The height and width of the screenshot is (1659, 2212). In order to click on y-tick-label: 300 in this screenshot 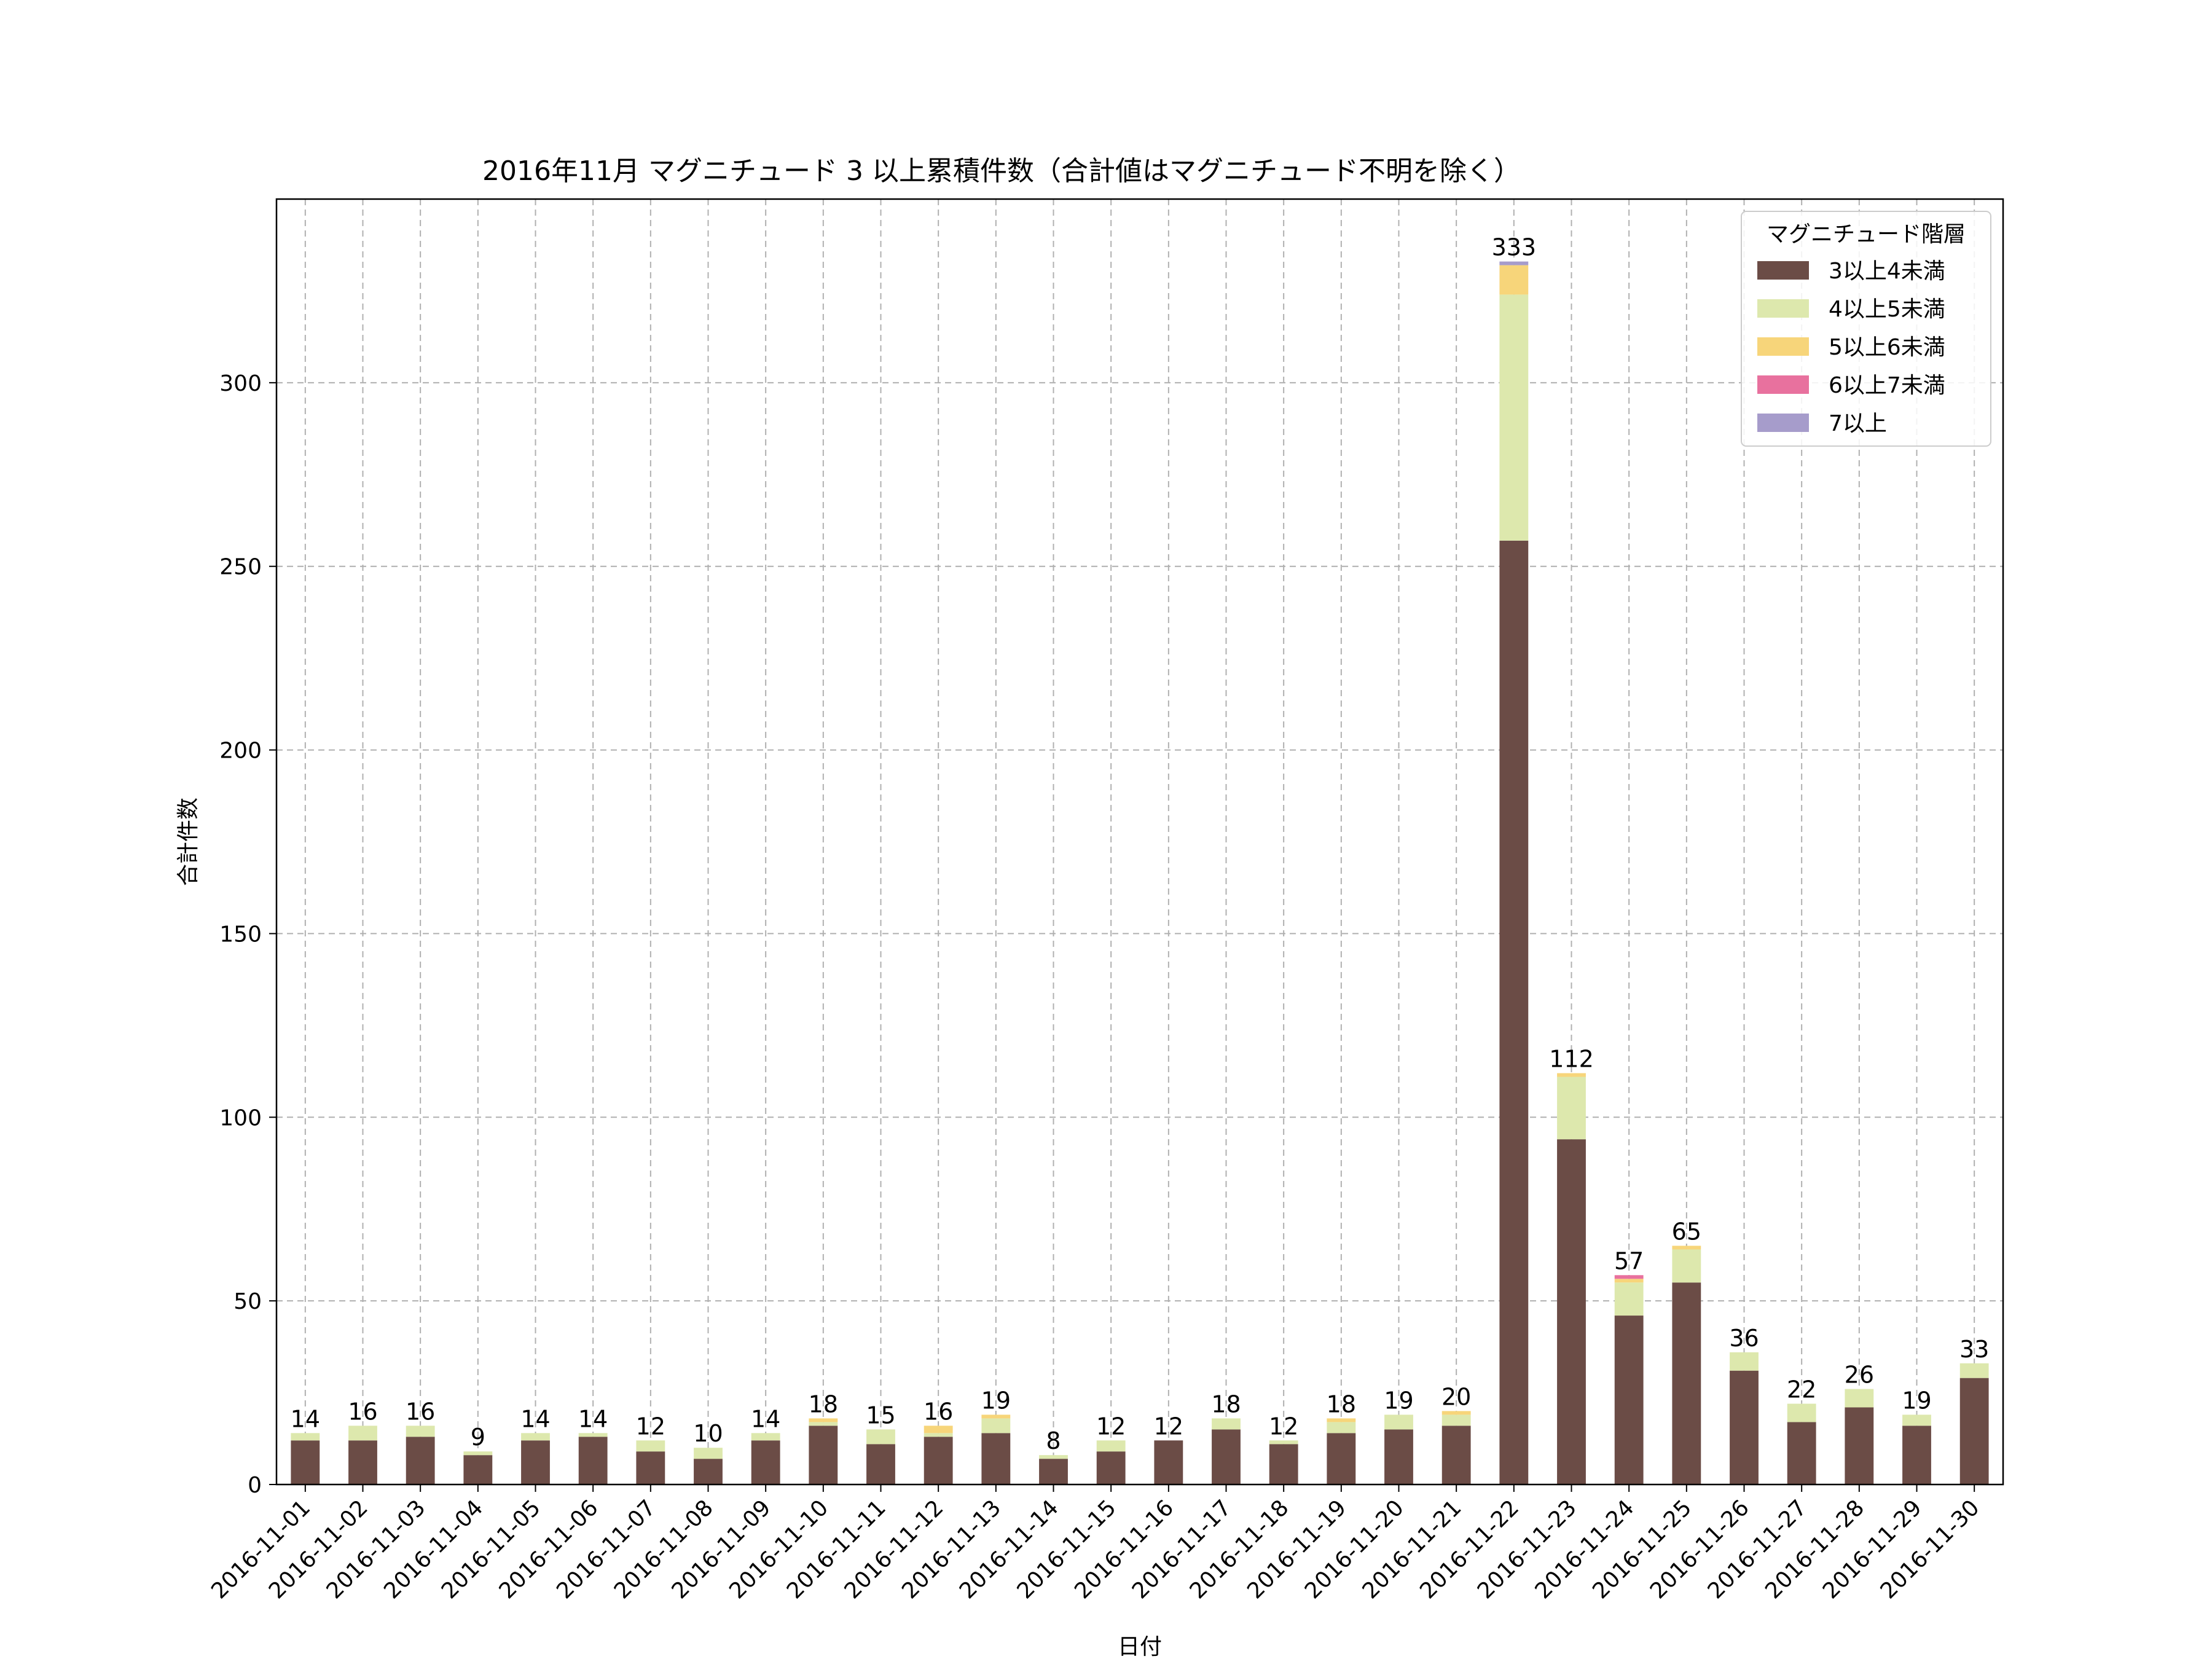, I will do `click(240, 383)`.